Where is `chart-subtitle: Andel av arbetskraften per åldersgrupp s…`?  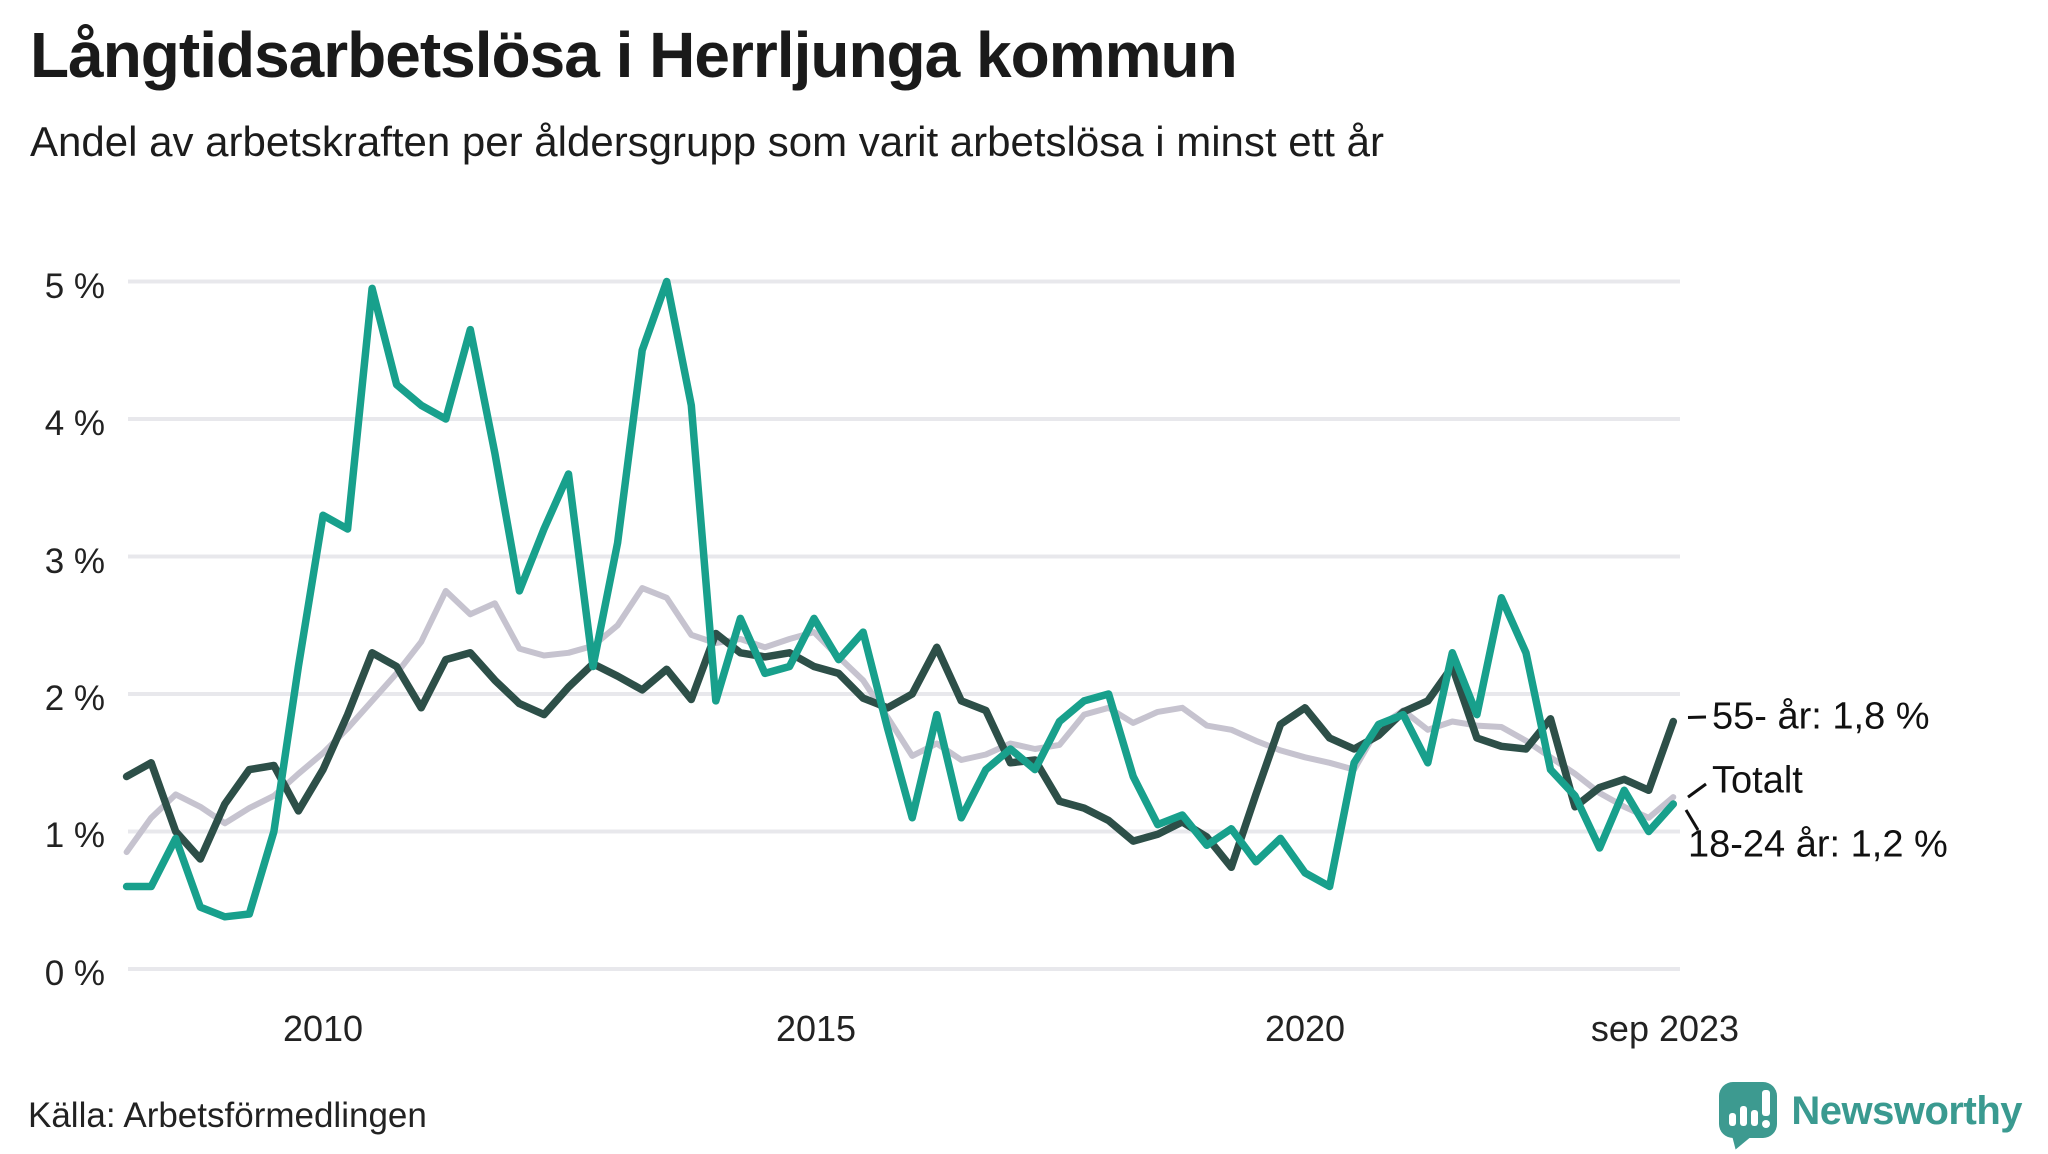 chart-subtitle: Andel av arbetskraften per åldersgrupp s… is located at coordinates (707, 141).